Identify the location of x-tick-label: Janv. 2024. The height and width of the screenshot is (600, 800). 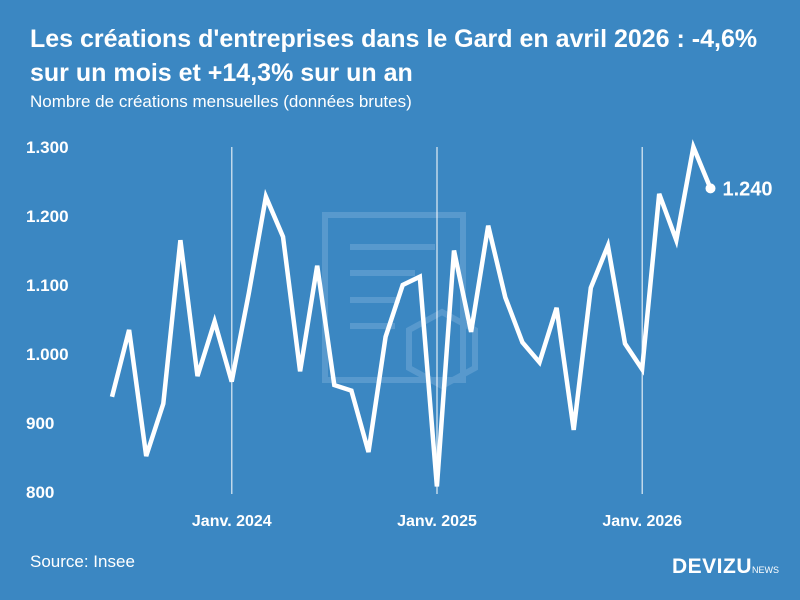
(232, 521).